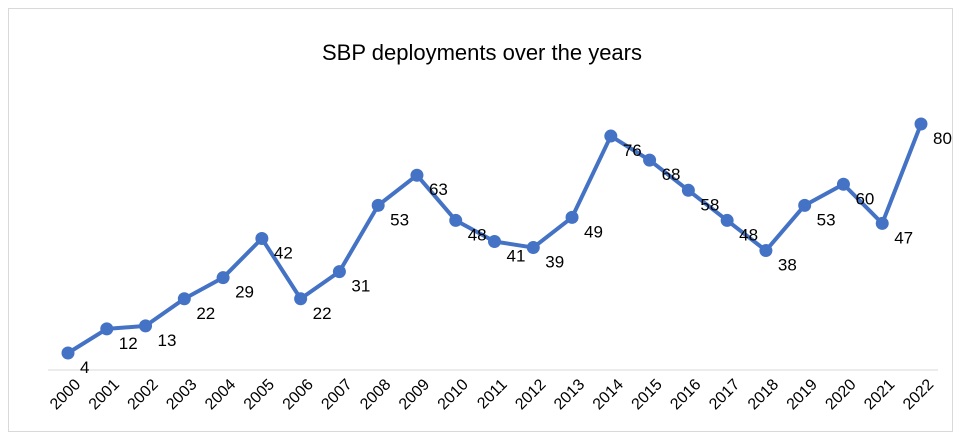 This screenshot has width=963, height=441. Describe the element at coordinates (84, 367) in the screenshot. I see `data-label-2000: 4` at that location.